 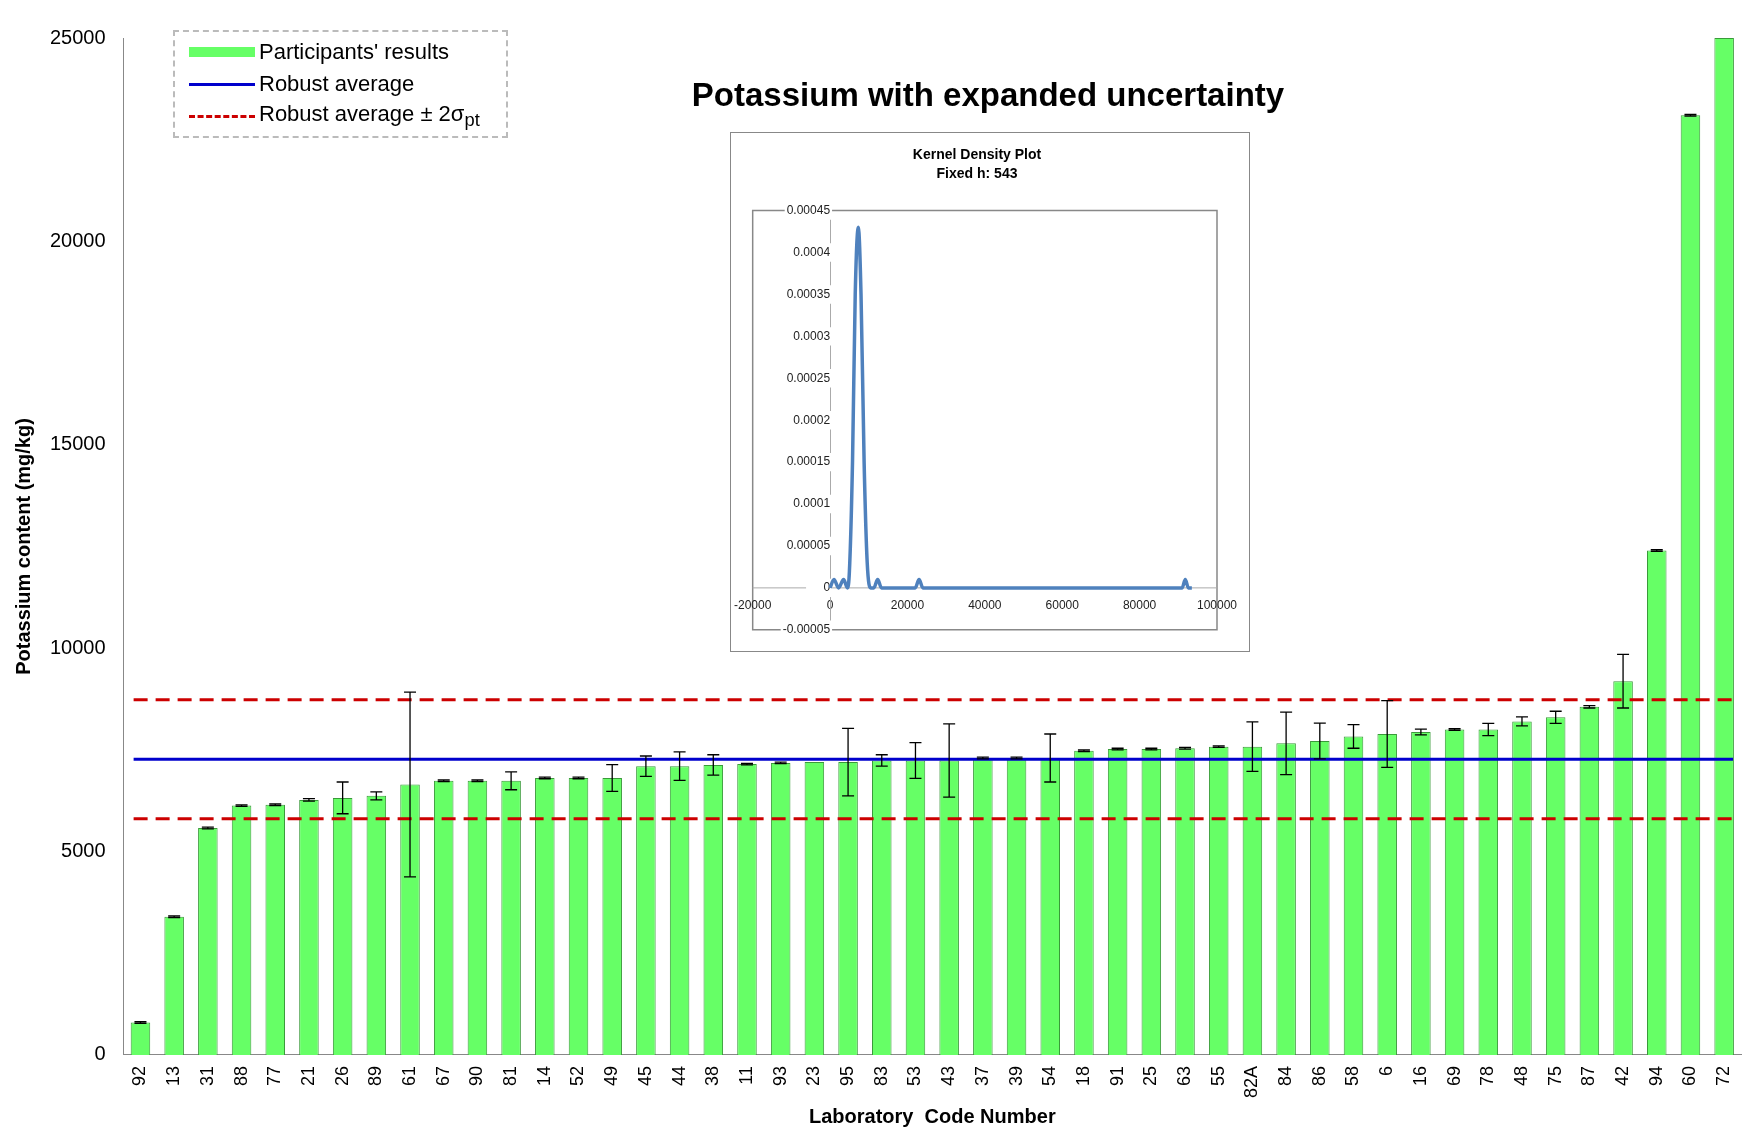 I want to click on x-axis-title: Laboratory Code Number, so click(x=932, y=1115).